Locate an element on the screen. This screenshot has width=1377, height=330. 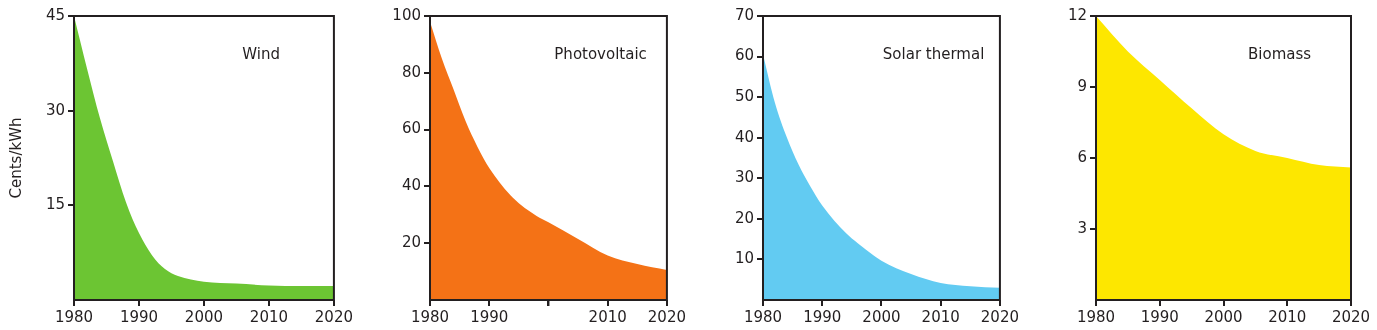
y-tick-label: 3 is located at coordinates (1082, 227).